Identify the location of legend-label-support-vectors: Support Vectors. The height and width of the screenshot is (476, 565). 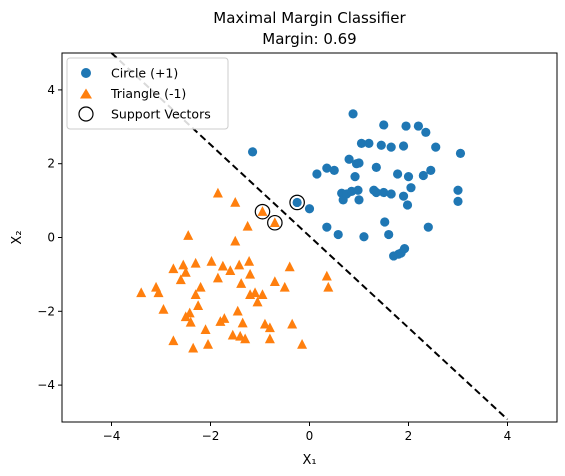
(161, 114).